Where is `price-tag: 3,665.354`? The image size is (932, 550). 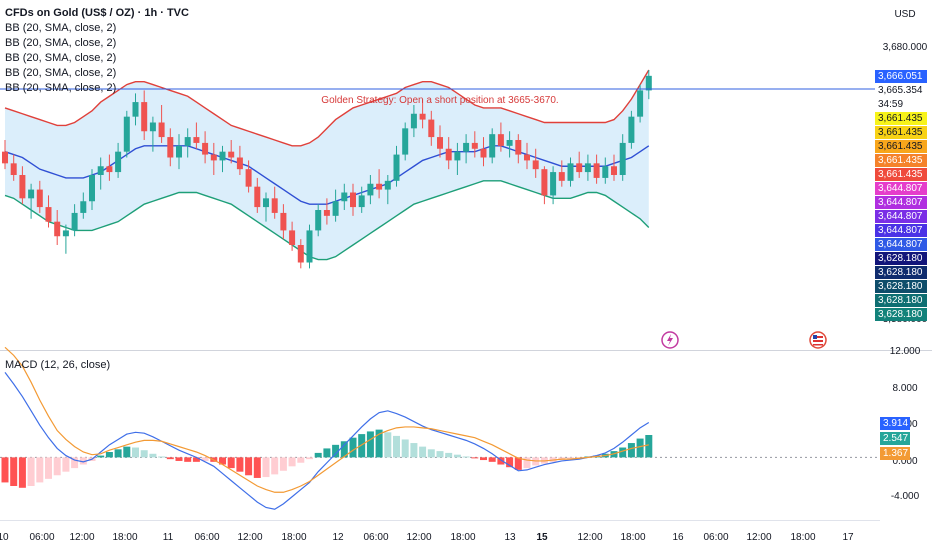 price-tag: 3,665.354 is located at coordinates (901, 90).